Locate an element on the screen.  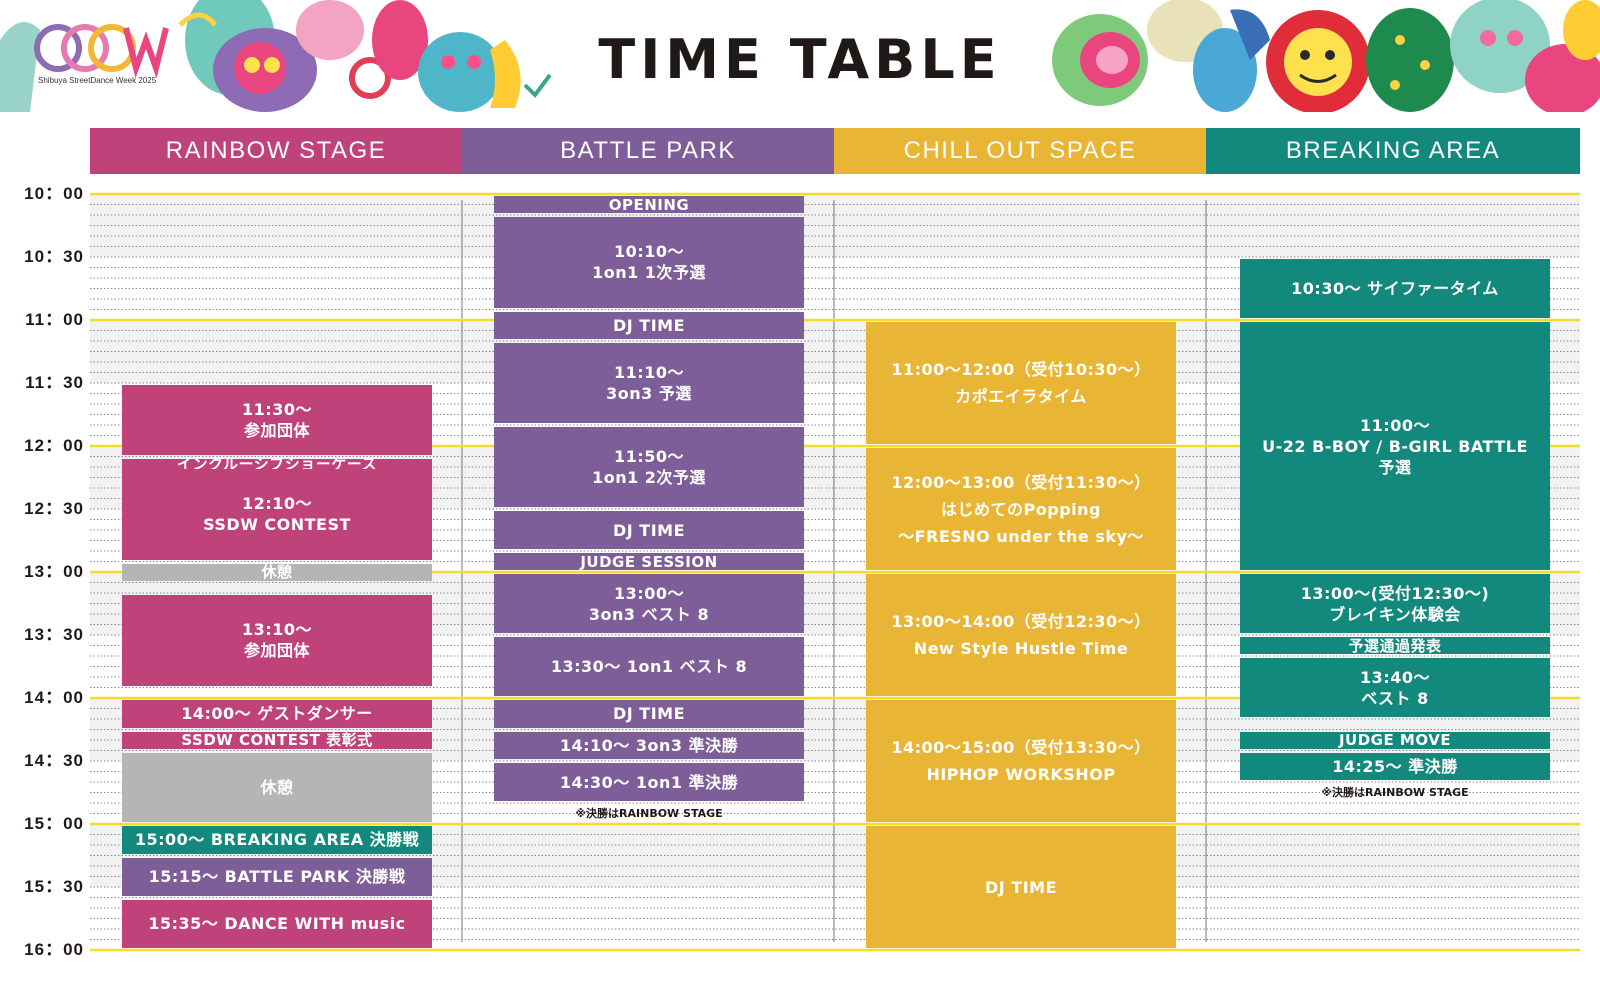
event-block-battle: 11:10～ 3on3 予選 is located at coordinates (649, 383).